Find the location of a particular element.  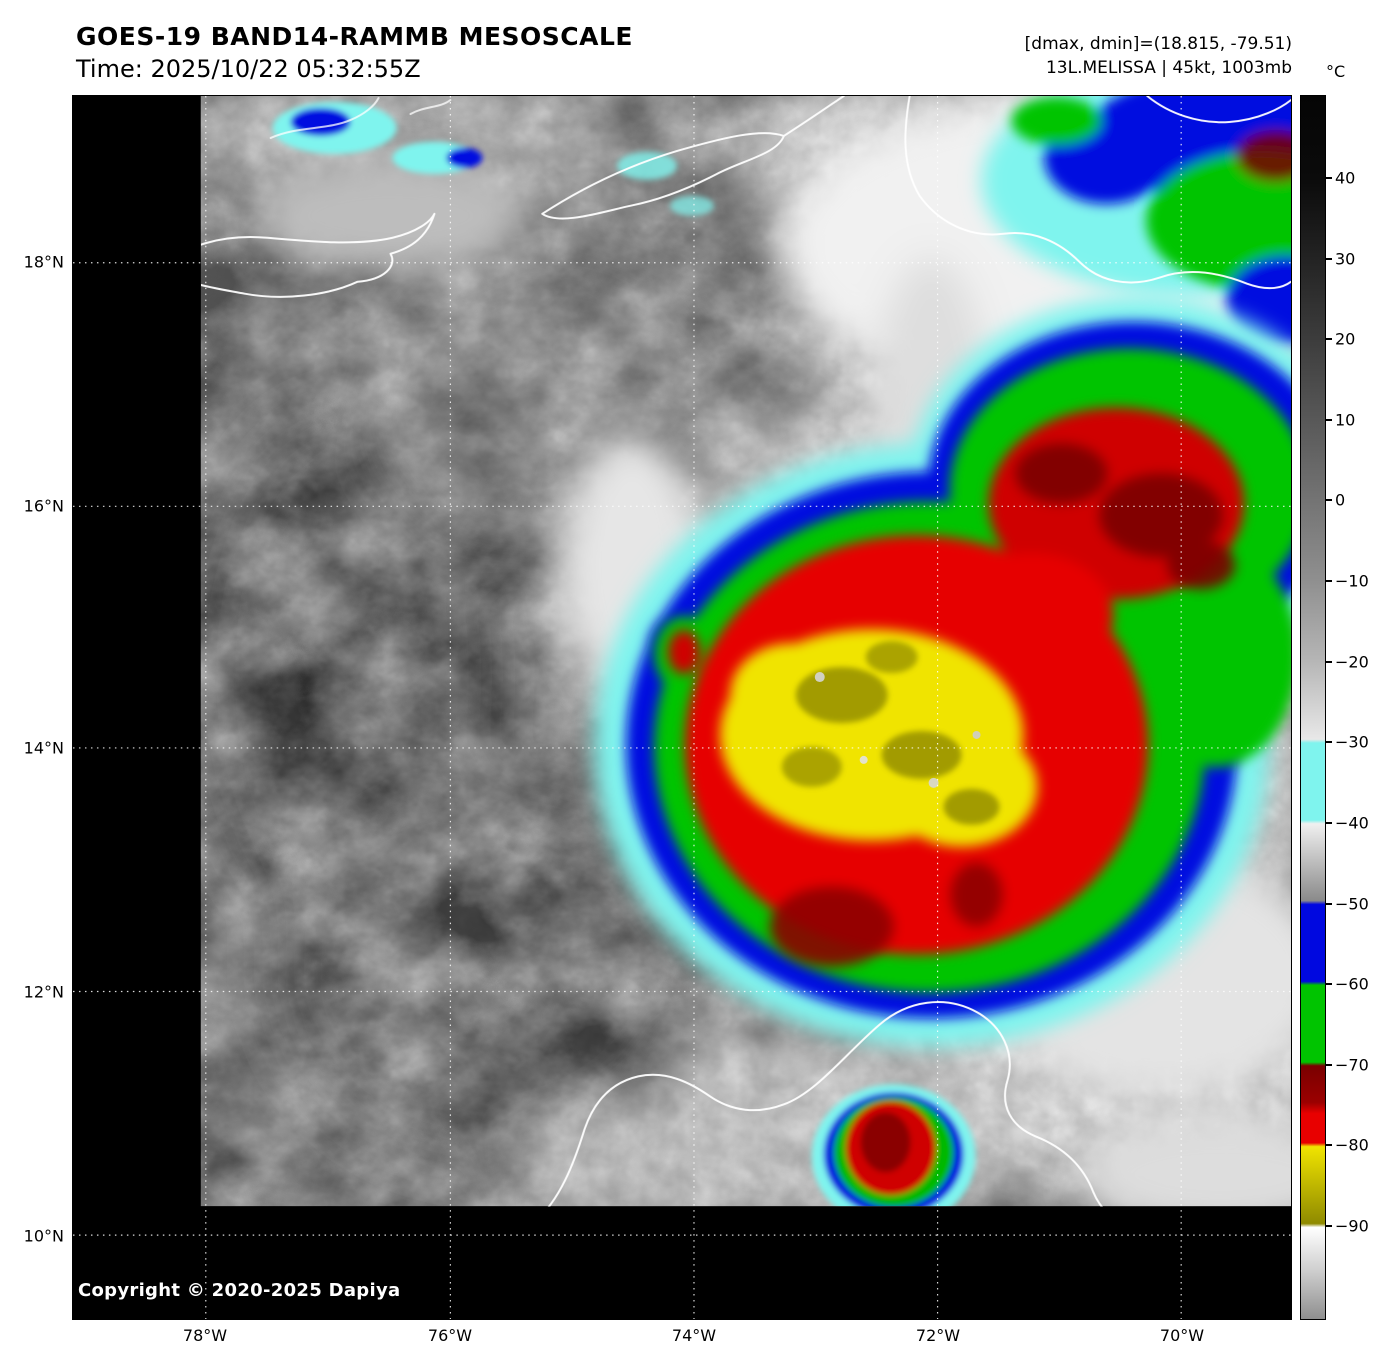

product-title: GOES-19 BAND14-RAMMB MESOSCALE is located at coordinates (355, 36).